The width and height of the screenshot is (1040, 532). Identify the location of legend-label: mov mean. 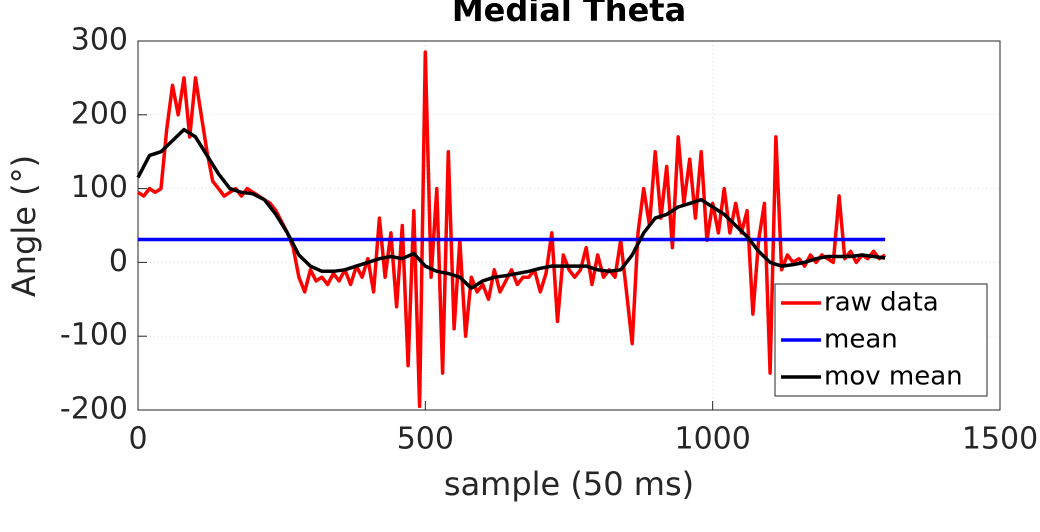
(893, 377).